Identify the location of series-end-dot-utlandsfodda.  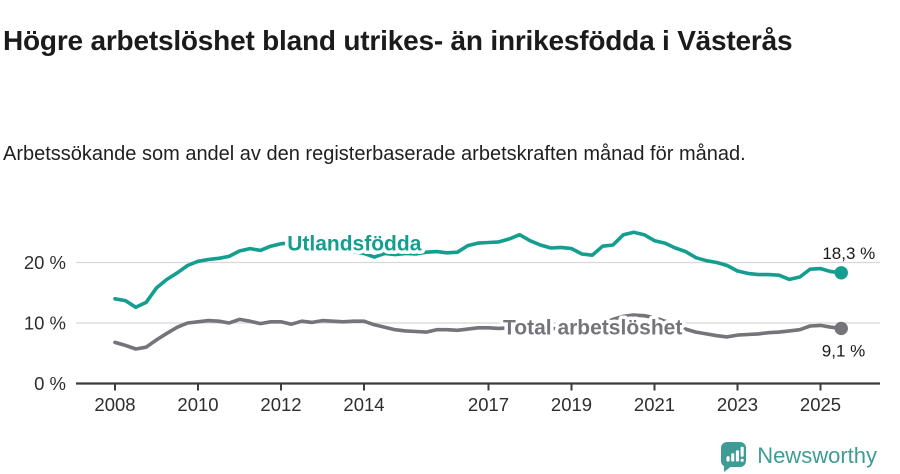
(841, 273).